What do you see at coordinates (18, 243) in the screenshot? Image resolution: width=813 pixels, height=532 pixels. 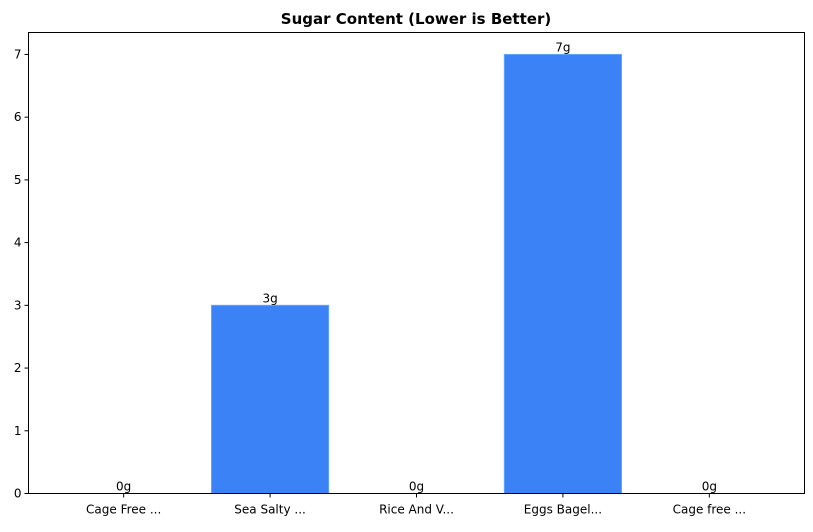 I see `y-tick-label: 4` at bounding box center [18, 243].